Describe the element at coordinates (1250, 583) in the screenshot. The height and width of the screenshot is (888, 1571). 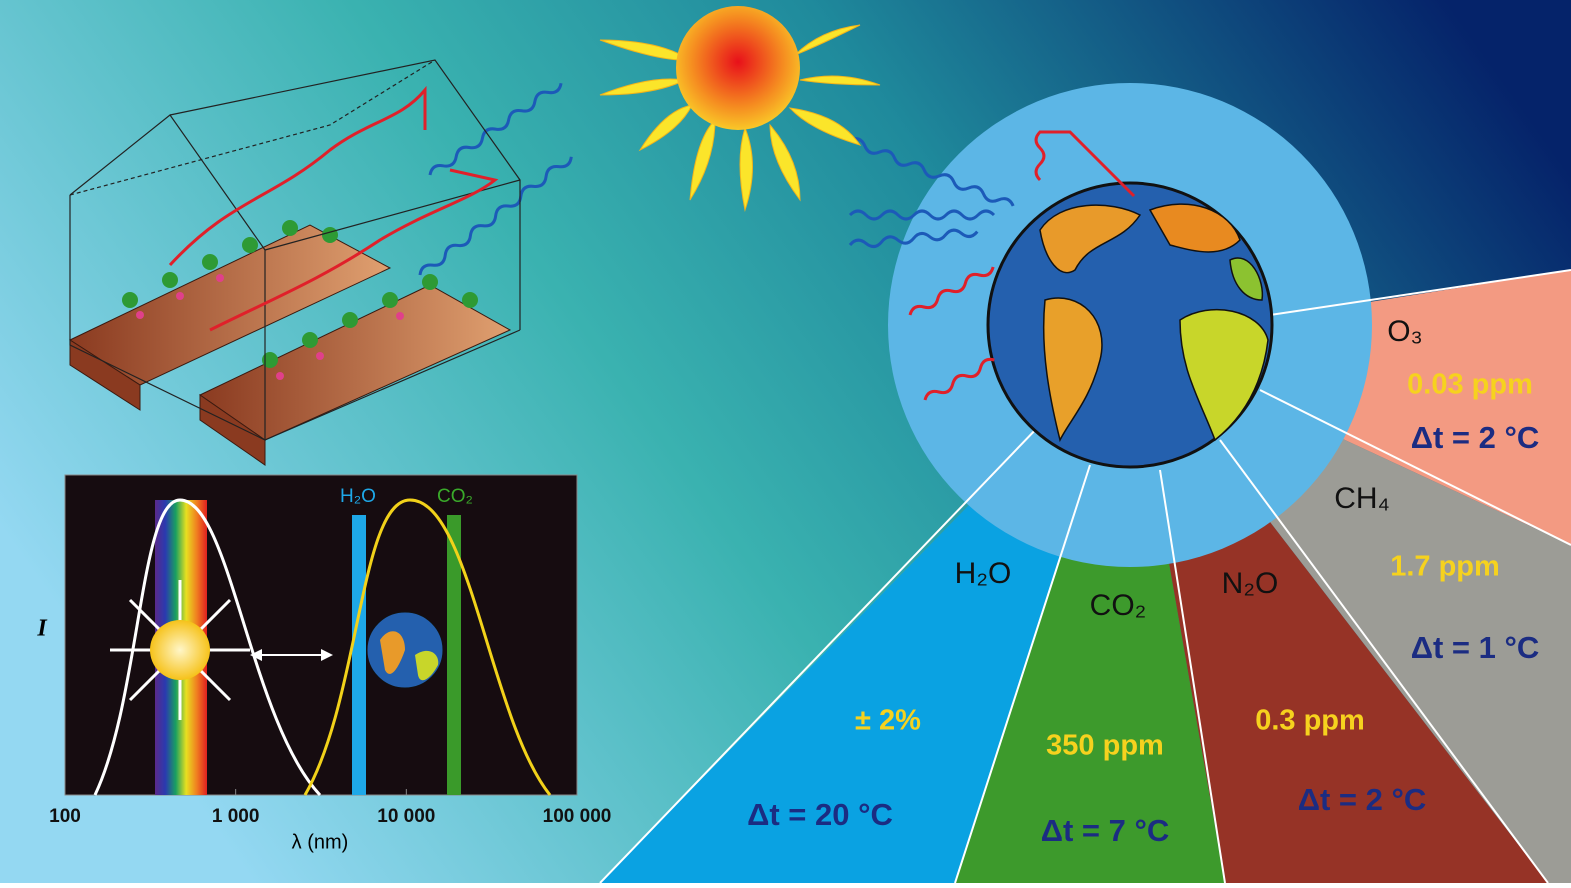
I see `gas-name: N₂O` at that location.